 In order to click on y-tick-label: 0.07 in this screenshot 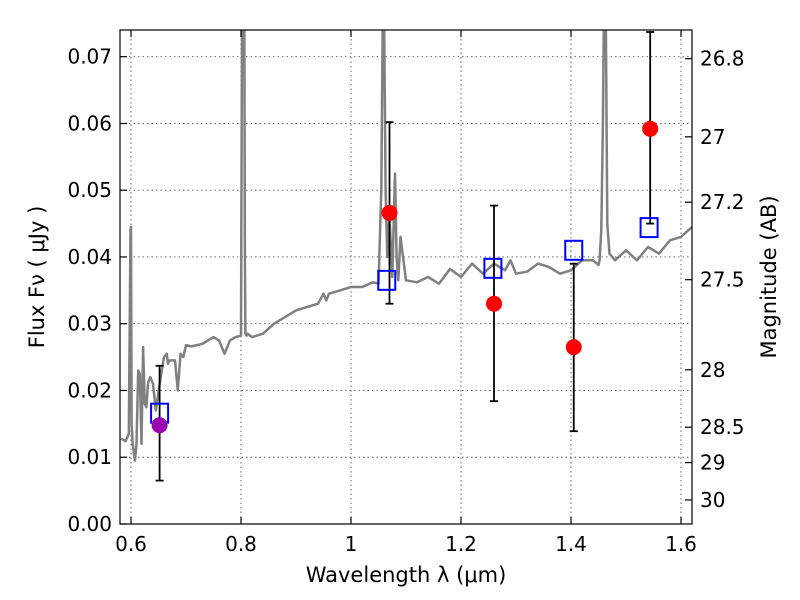, I will do `click(89, 57)`.